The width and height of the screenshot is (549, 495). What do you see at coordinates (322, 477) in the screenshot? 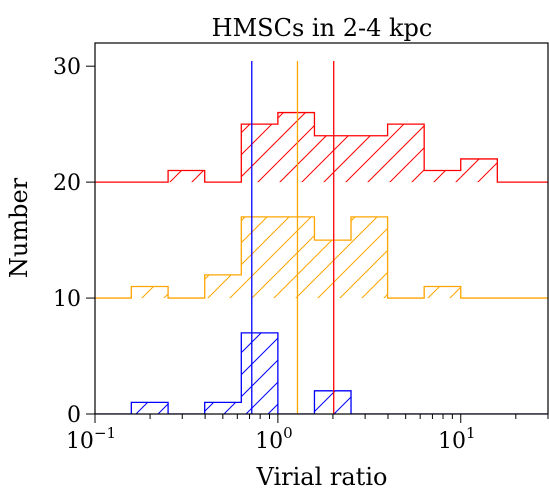
I see `x-axis-label: Virial ratio` at bounding box center [322, 477].